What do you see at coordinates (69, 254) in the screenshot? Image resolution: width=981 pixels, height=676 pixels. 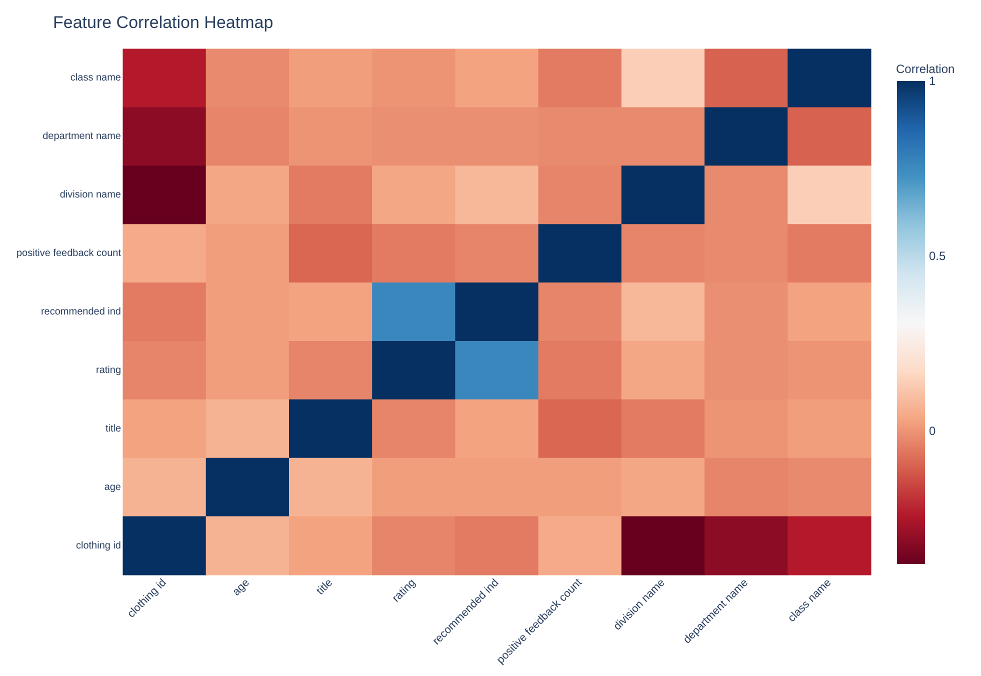 I see `y-tick-label: positive feedback count` at bounding box center [69, 254].